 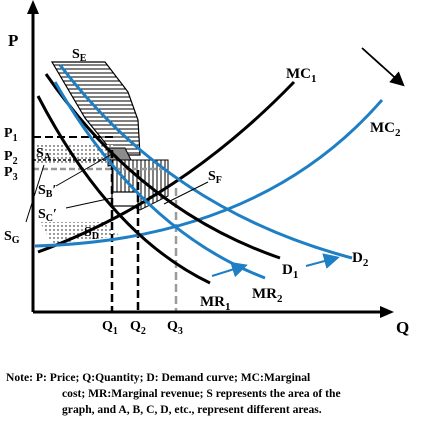 What do you see at coordinates (383, 67) in the screenshot?
I see `shift-arrow-mc` at bounding box center [383, 67].